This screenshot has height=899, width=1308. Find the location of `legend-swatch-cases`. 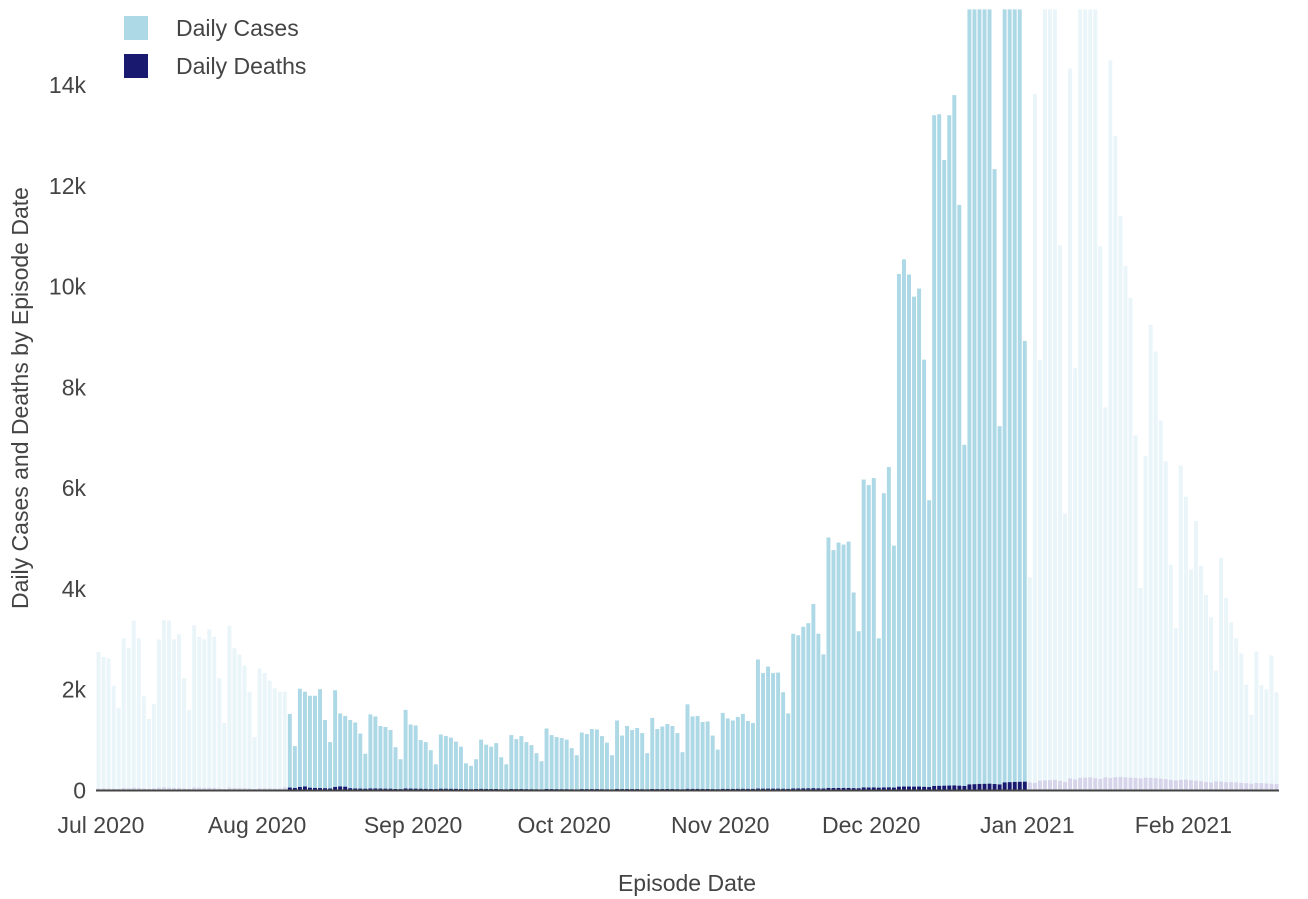

legend-swatch-cases is located at coordinates (136, 28).